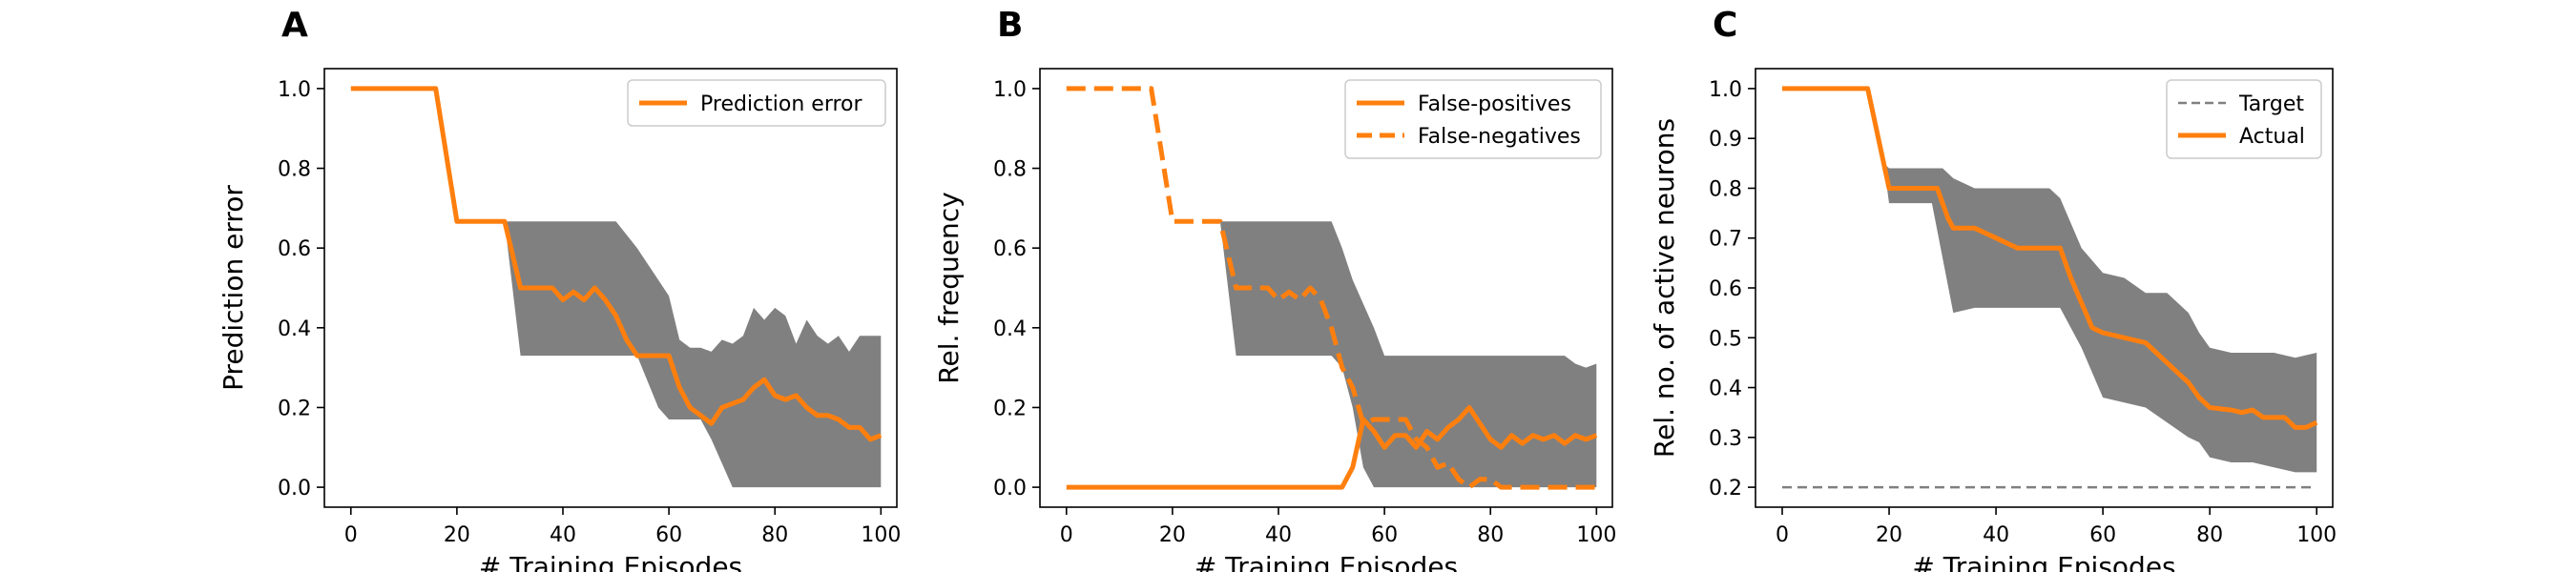  What do you see at coordinates (949, 287) in the screenshot?
I see `y-axis-label: Rel. frequency` at bounding box center [949, 287].